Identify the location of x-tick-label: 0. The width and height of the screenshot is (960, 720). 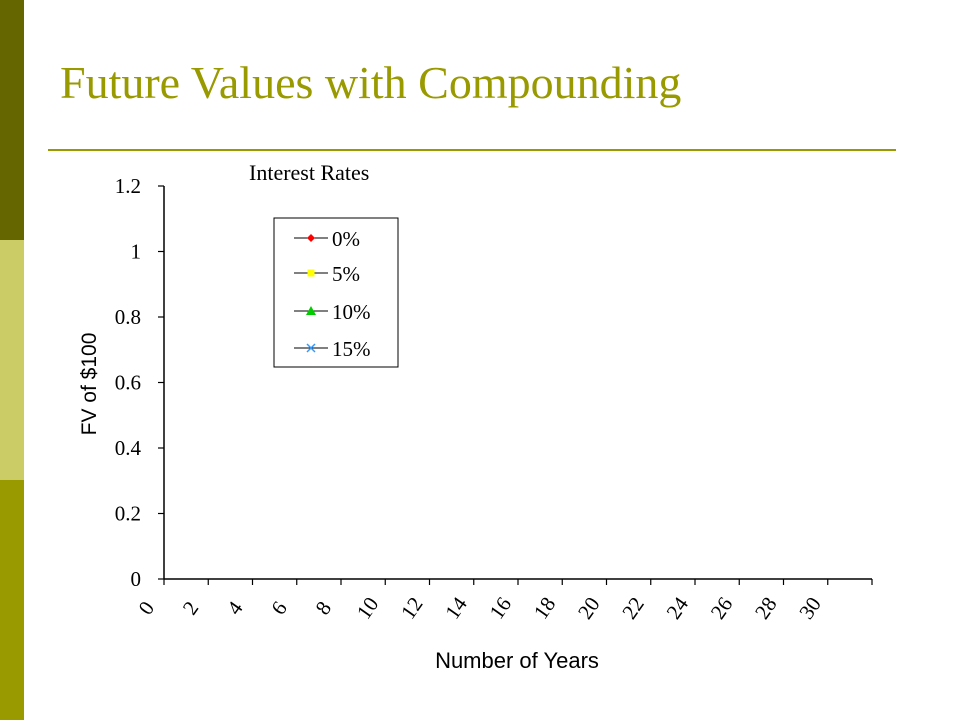
(146, 608).